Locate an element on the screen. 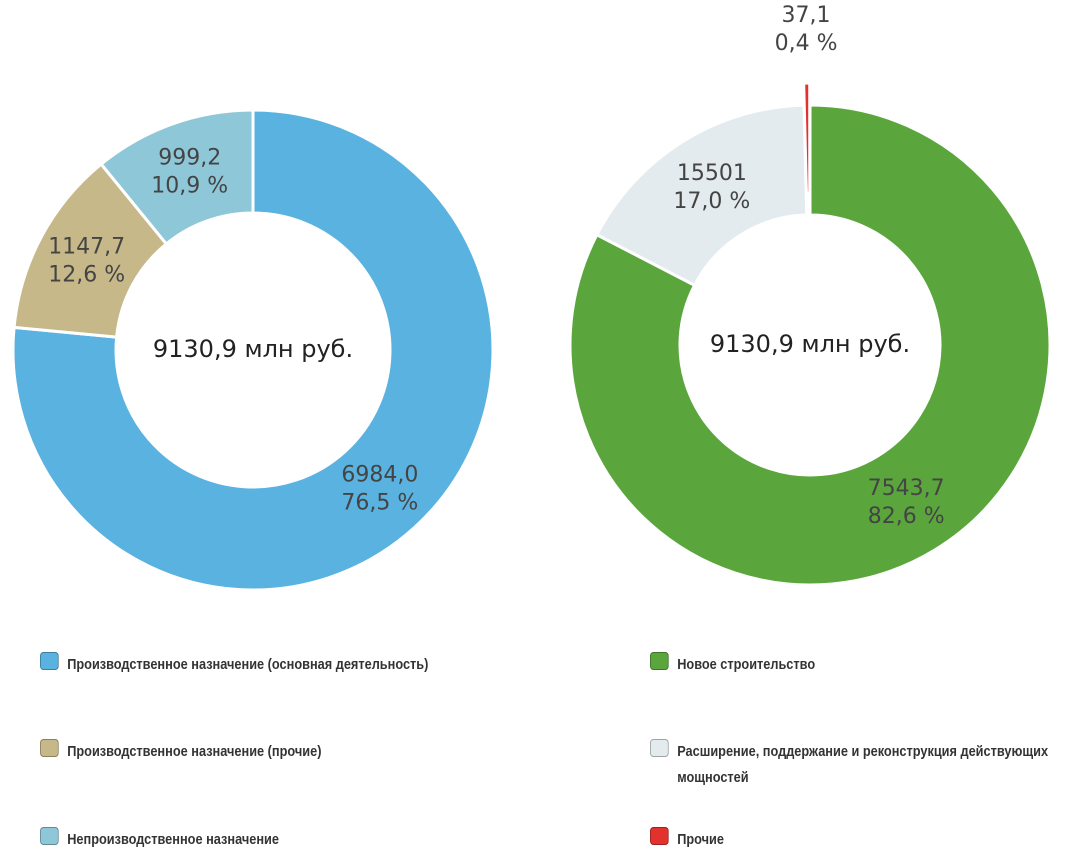 The image size is (1079, 851). amount-label: 1147,7 is located at coordinates (86, 246).